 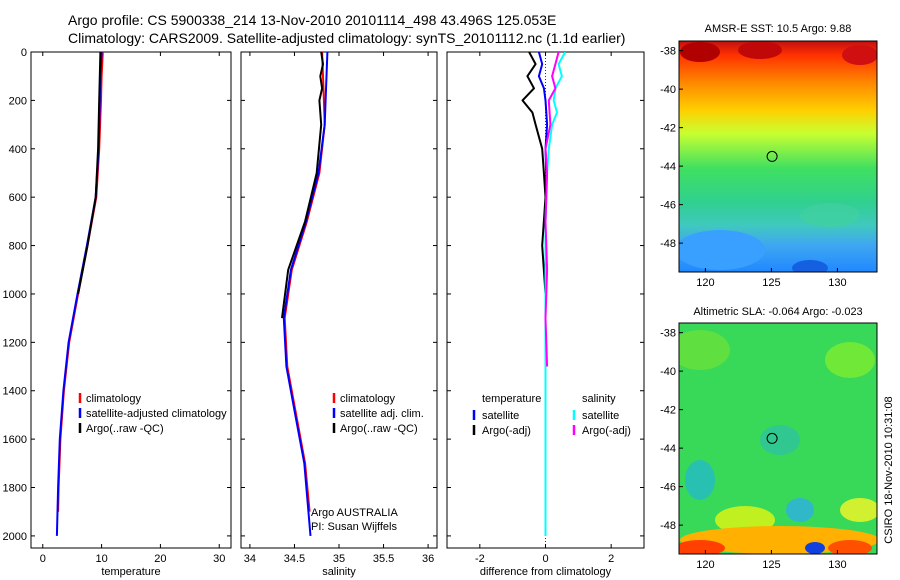 What do you see at coordinates (18, 150) in the screenshot?
I see `y-tick-label: 400` at bounding box center [18, 150].